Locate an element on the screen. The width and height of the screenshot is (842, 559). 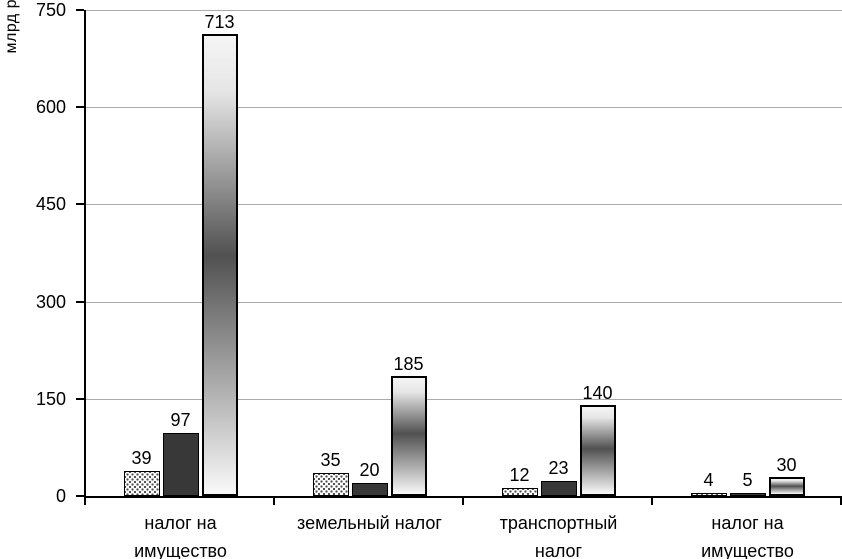
bar-group-4: 4 5 30 is located at coordinates (747, 476).